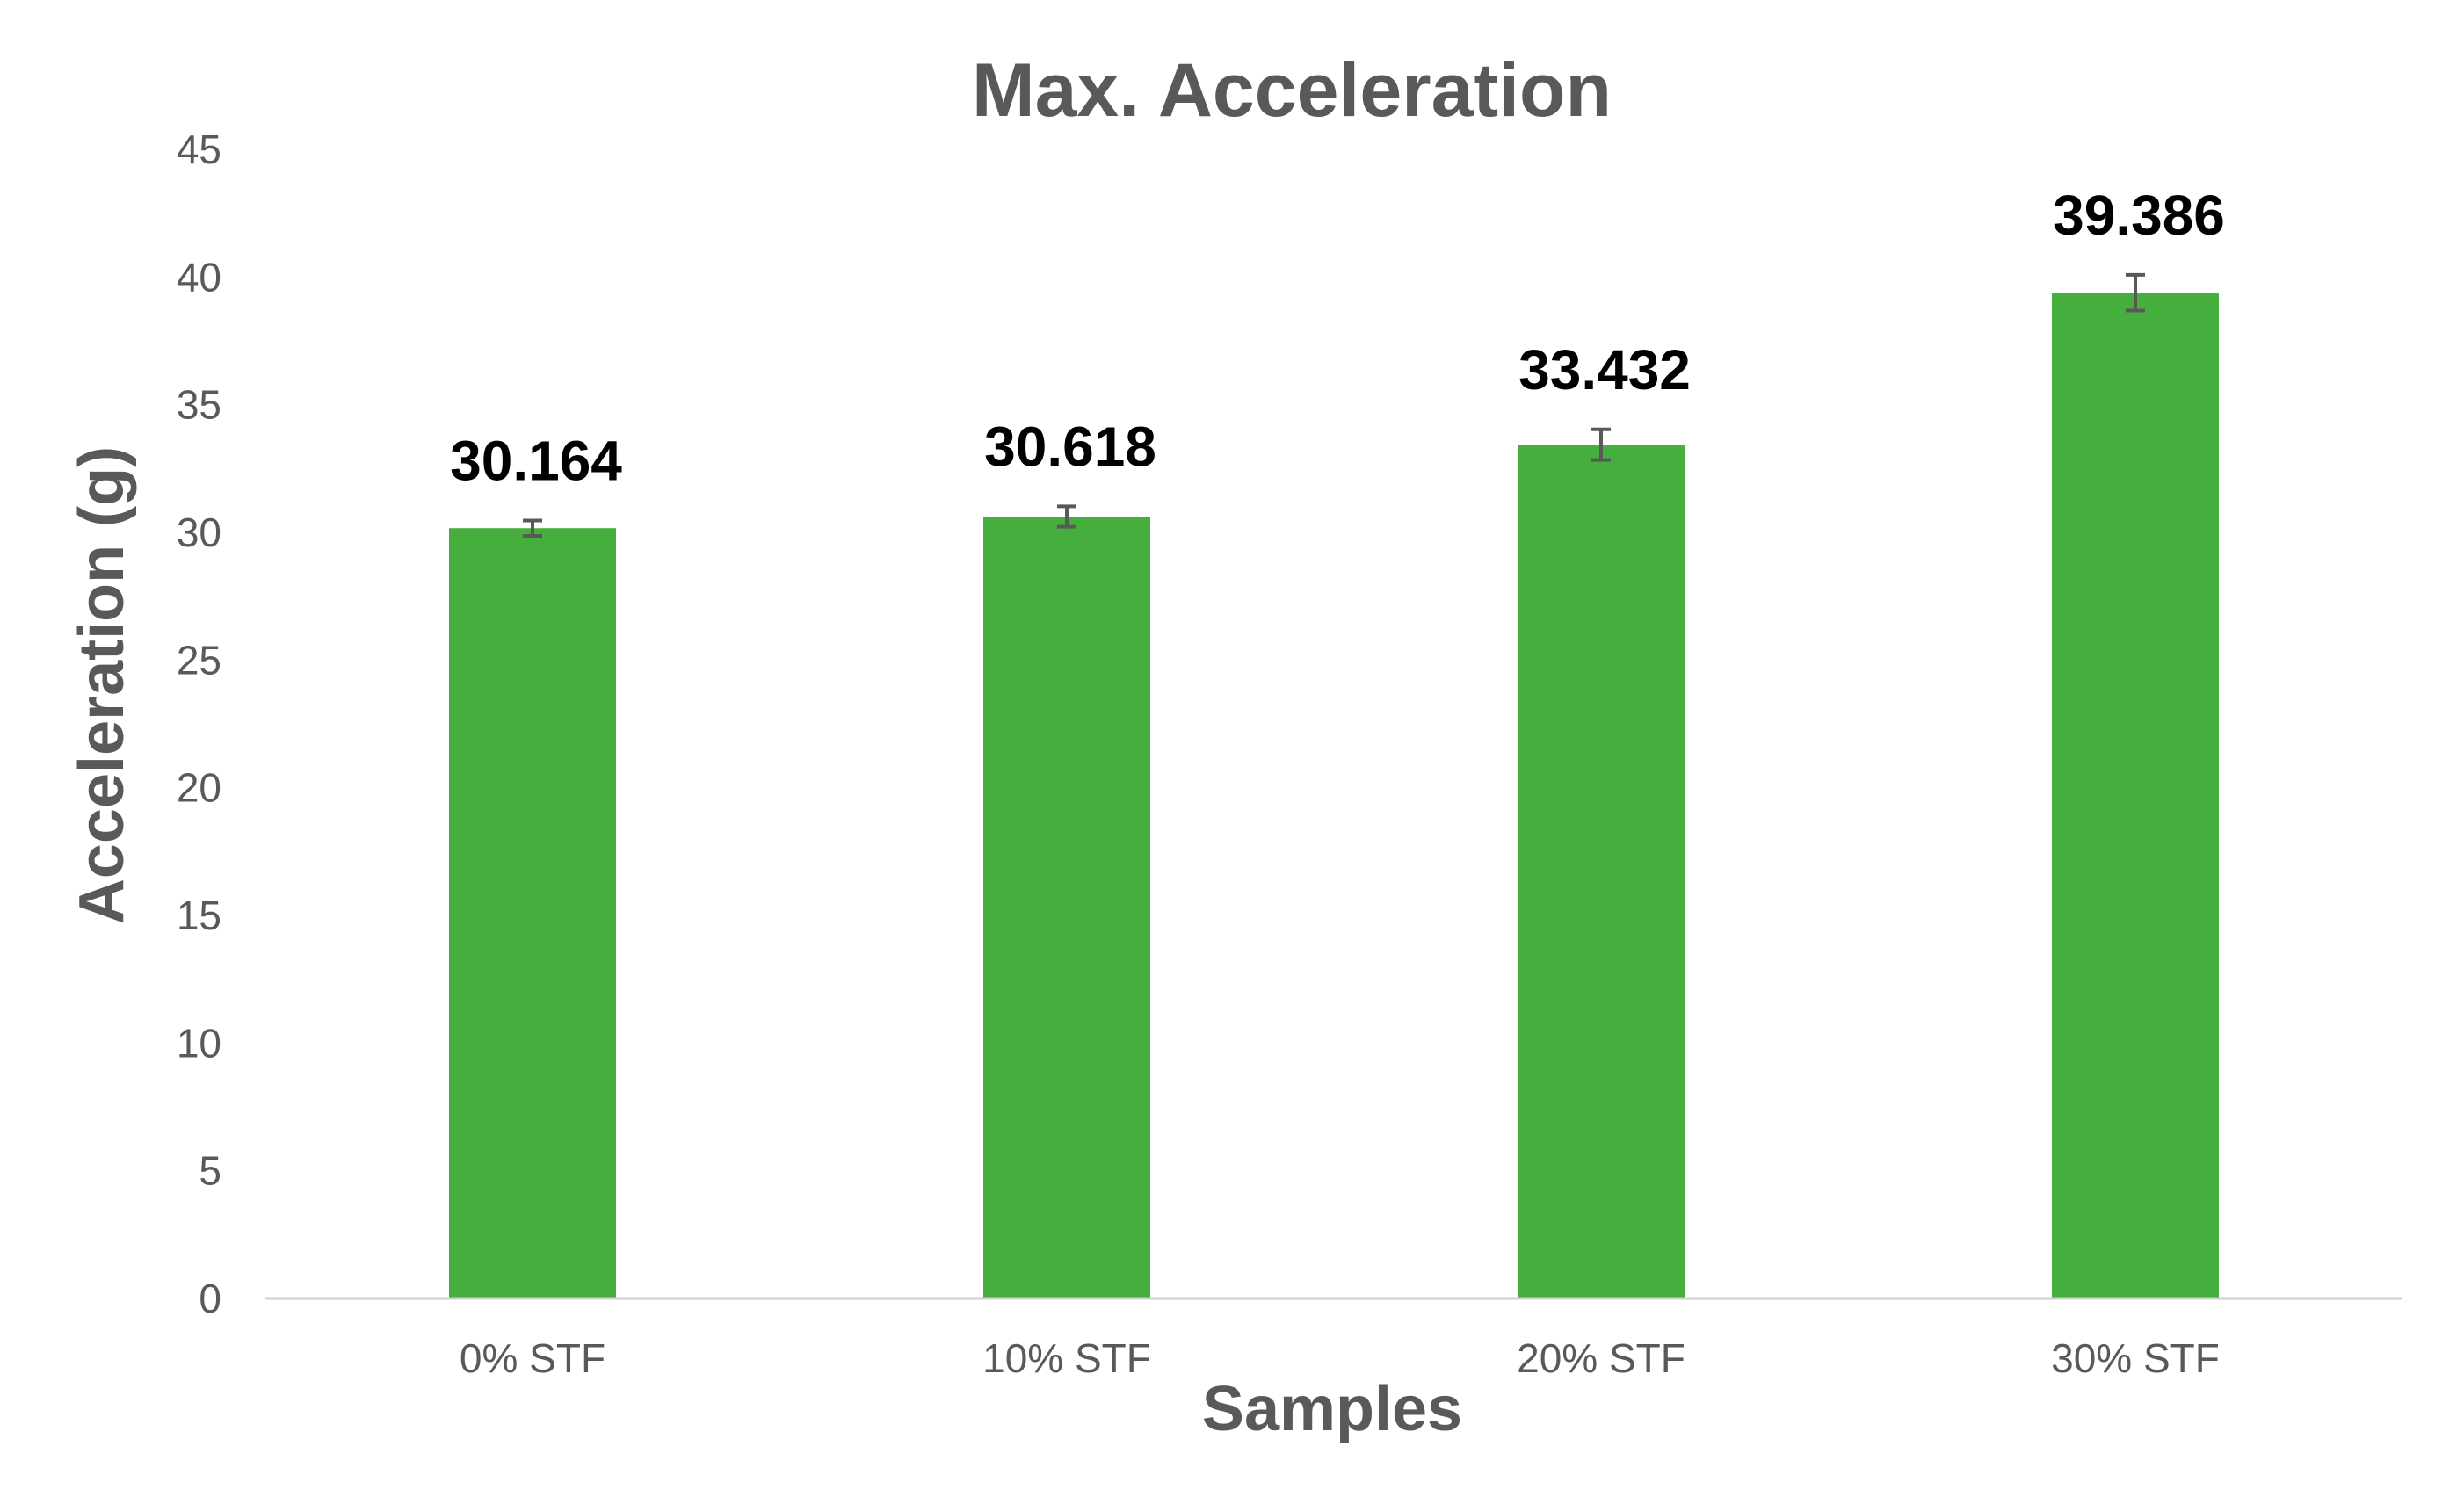 This screenshot has height=1497, width=2464. Describe the element at coordinates (199, 788) in the screenshot. I see `y-tick-label: 20` at that location.